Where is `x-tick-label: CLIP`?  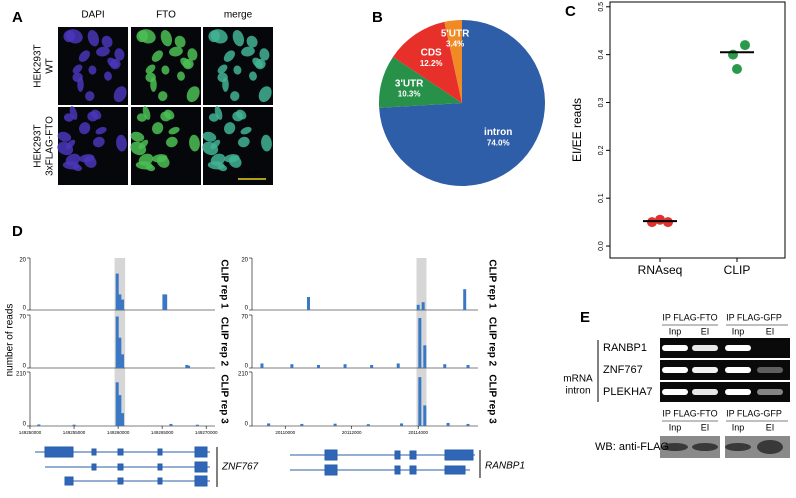 x-tick-label: CLIP is located at coordinates (737, 270).